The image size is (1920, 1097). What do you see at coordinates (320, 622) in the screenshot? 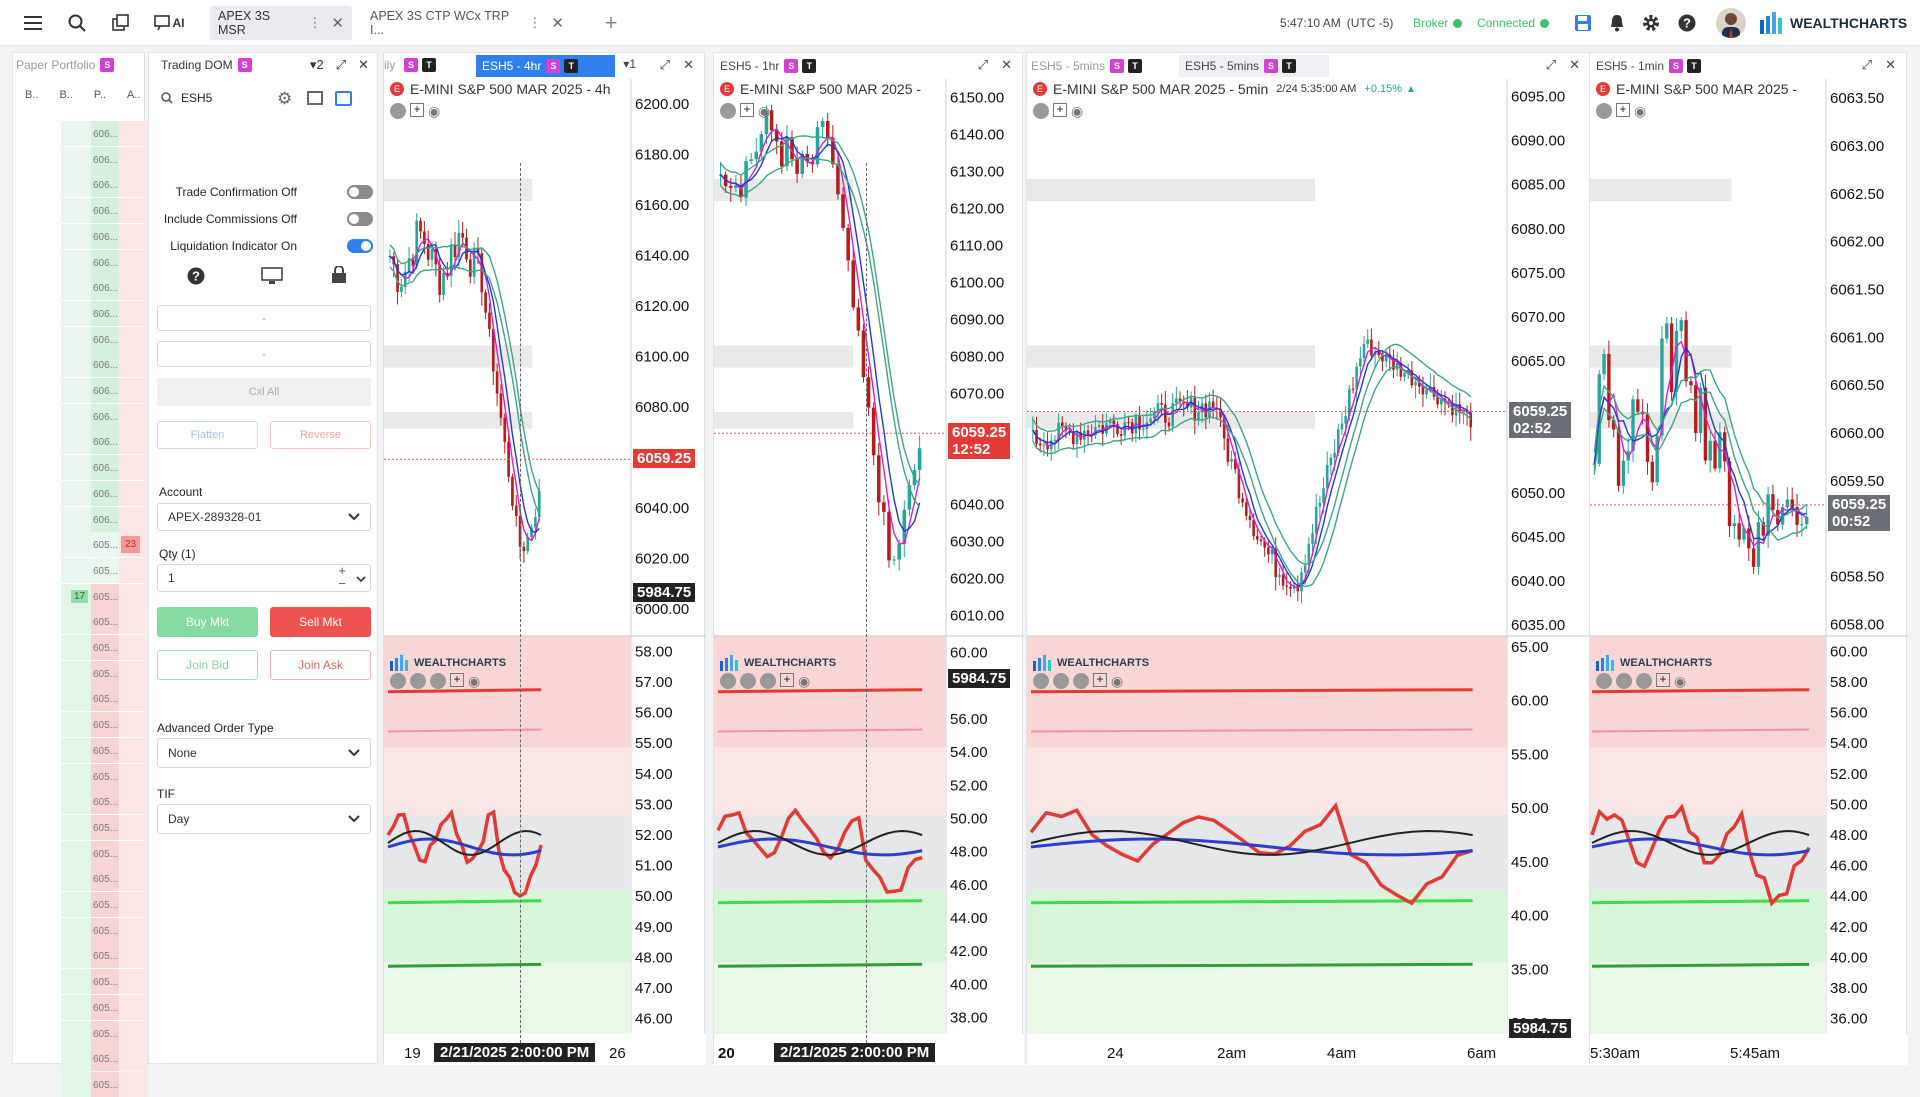
I see `sell-market-button: Sell Mkt` at bounding box center [320, 622].